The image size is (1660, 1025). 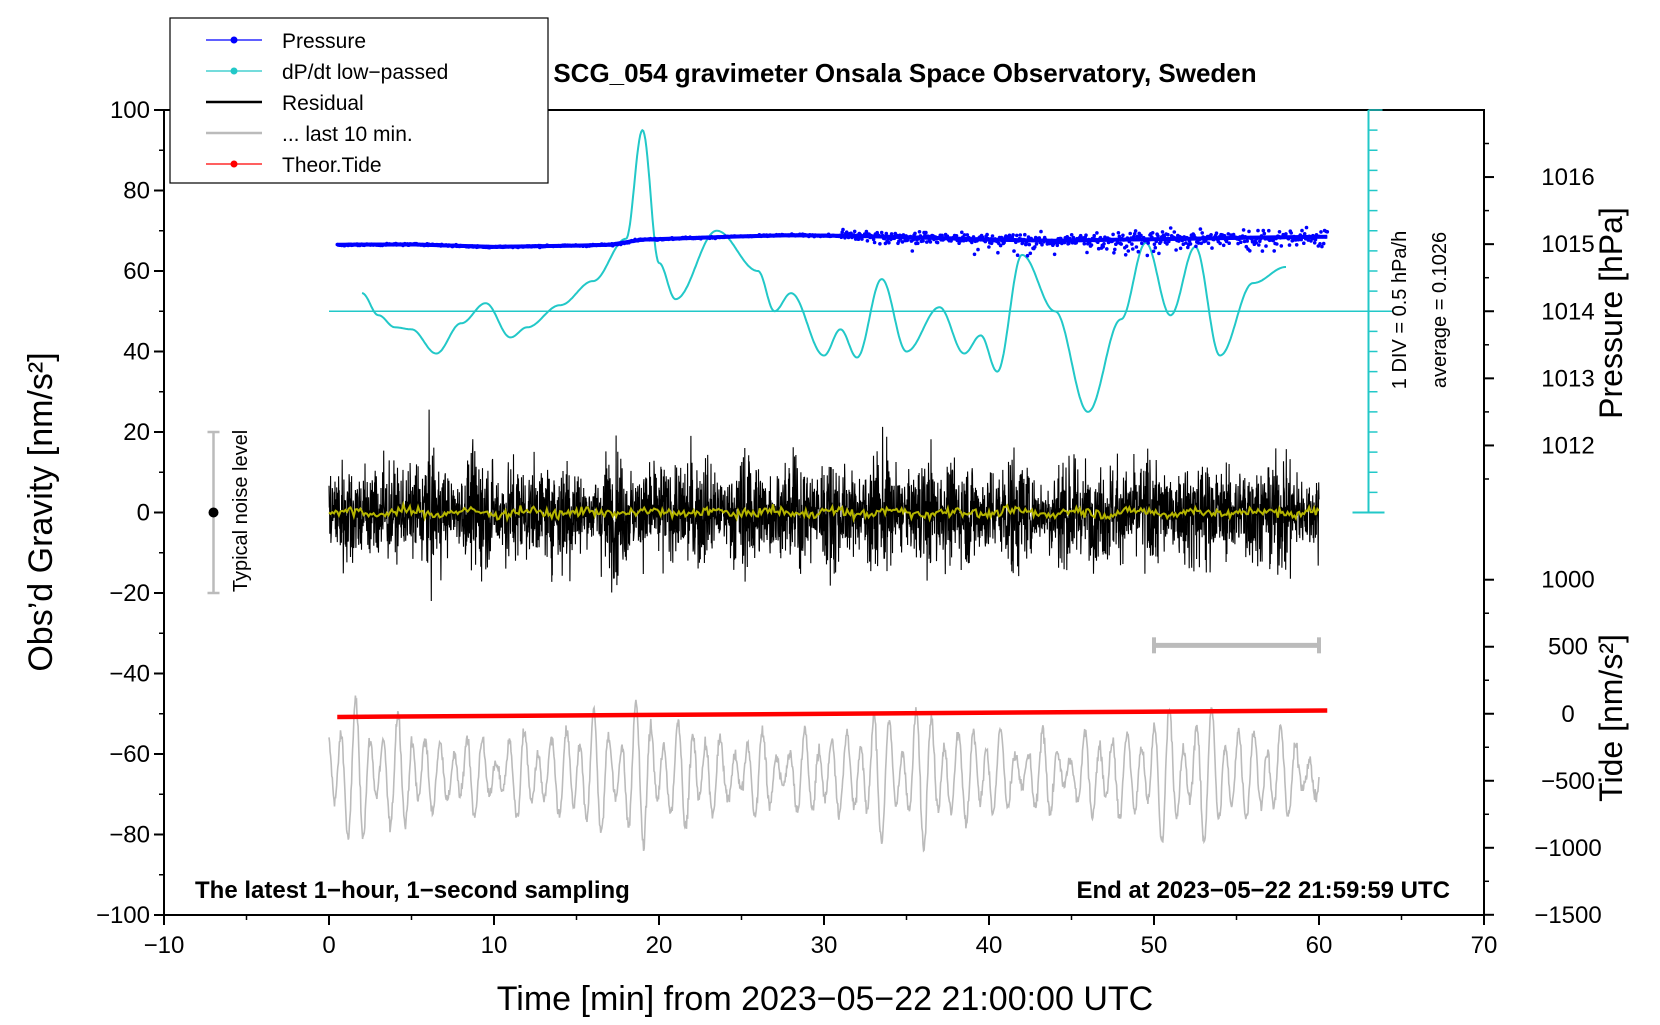 What do you see at coordinates (1568, 647) in the screenshot?
I see `tide-tick-label: 500` at bounding box center [1568, 647].